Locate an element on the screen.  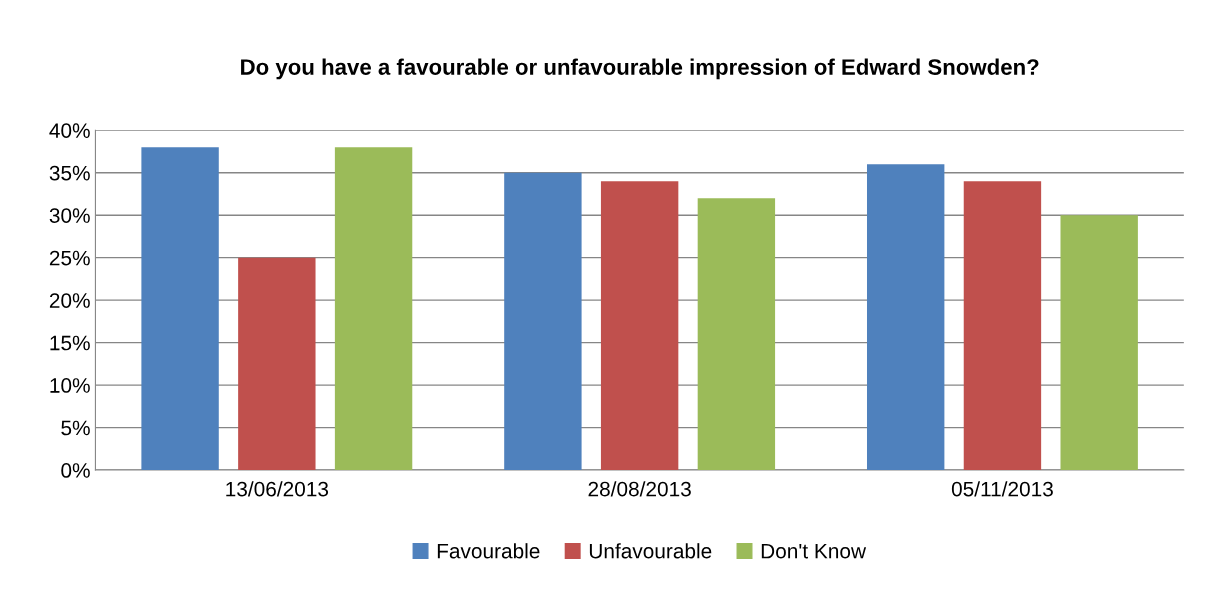
legend-label: Unfavourable is located at coordinates (650, 551).